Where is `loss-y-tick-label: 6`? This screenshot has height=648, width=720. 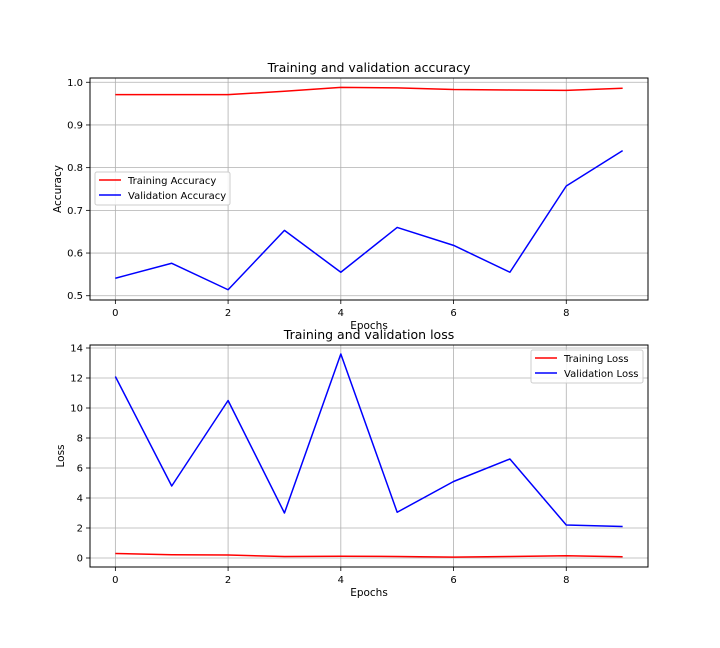
loss-y-tick-label: 6 is located at coordinates (80, 469).